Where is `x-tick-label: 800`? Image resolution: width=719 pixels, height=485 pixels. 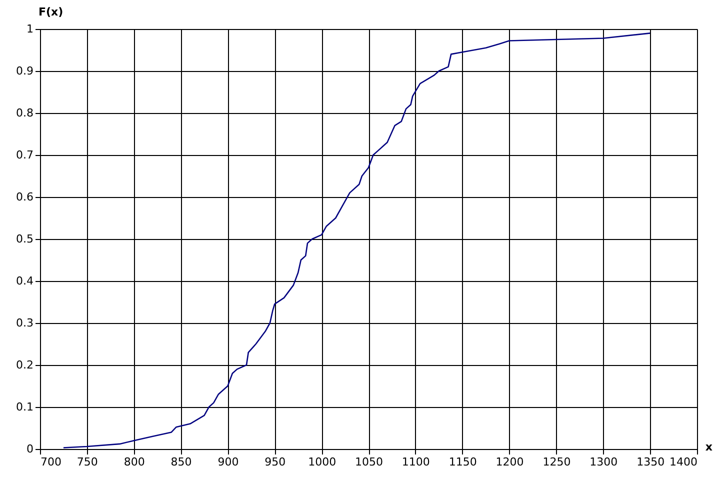
x-tick-label: 800 is located at coordinates (134, 462).